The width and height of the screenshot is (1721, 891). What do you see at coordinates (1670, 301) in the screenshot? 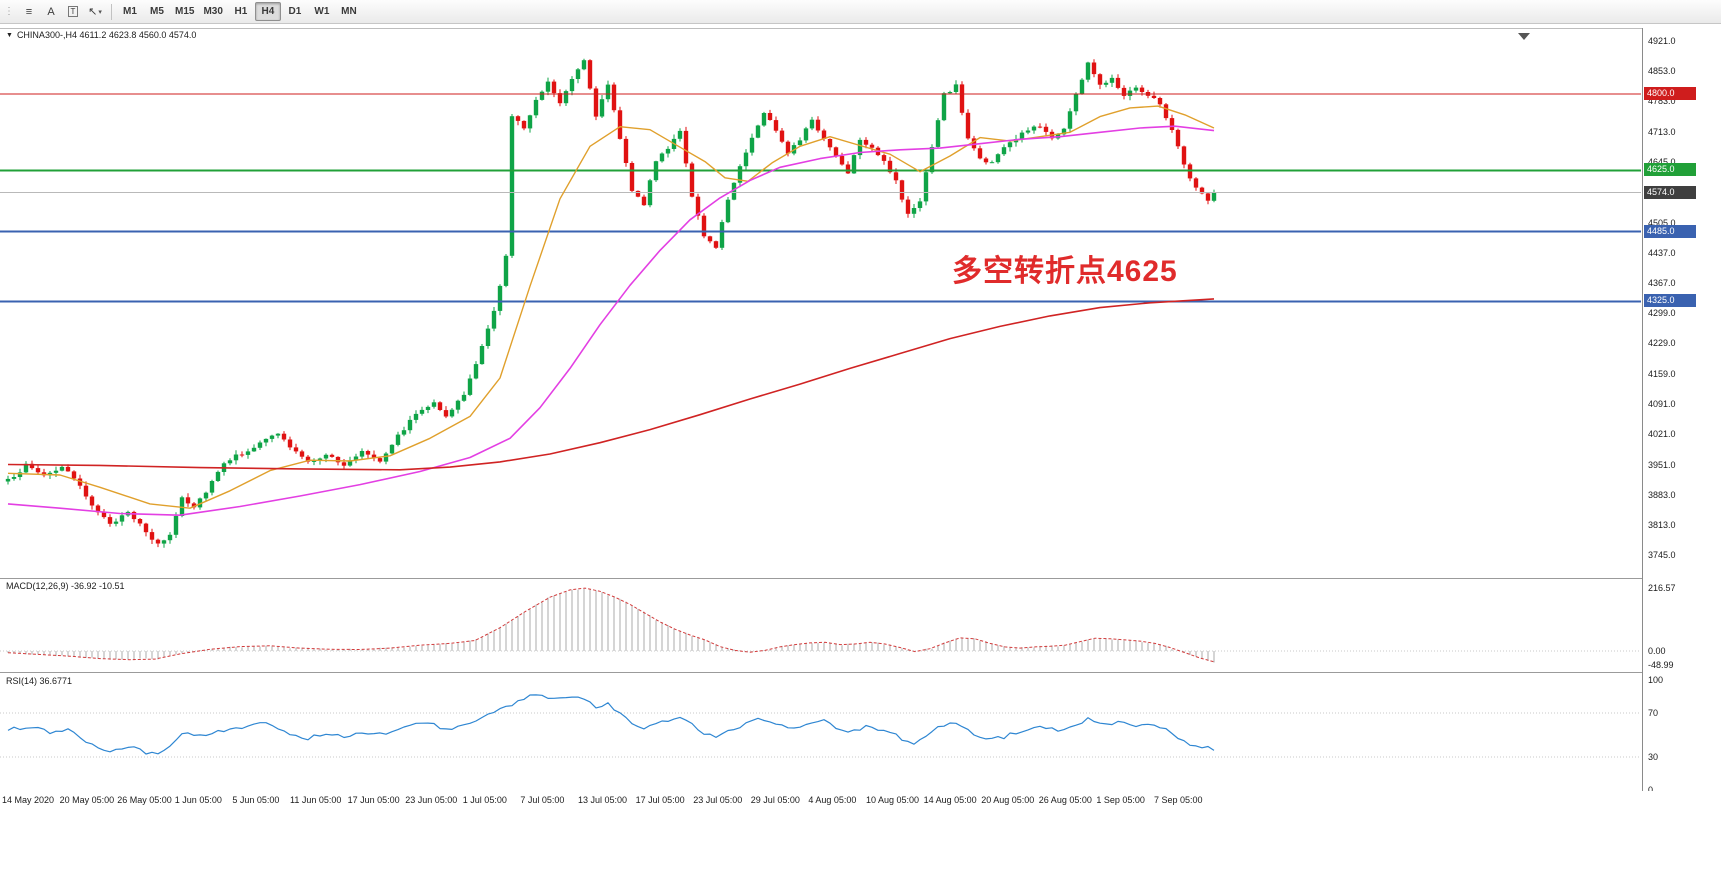
I see `price-level-badge: 4325.0` at bounding box center [1670, 301].